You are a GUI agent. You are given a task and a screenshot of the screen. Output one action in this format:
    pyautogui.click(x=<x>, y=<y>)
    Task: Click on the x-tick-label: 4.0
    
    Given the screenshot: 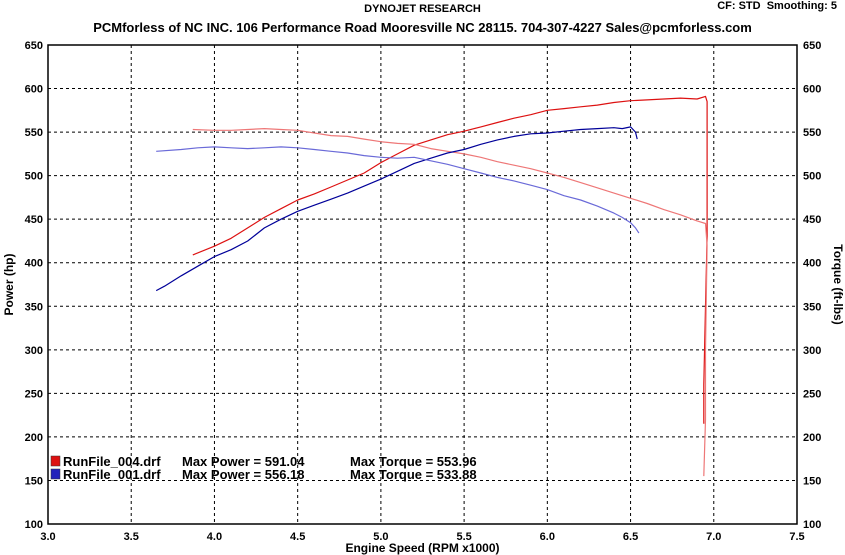 What is the action you would take?
    pyautogui.click(x=214, y=537)
    